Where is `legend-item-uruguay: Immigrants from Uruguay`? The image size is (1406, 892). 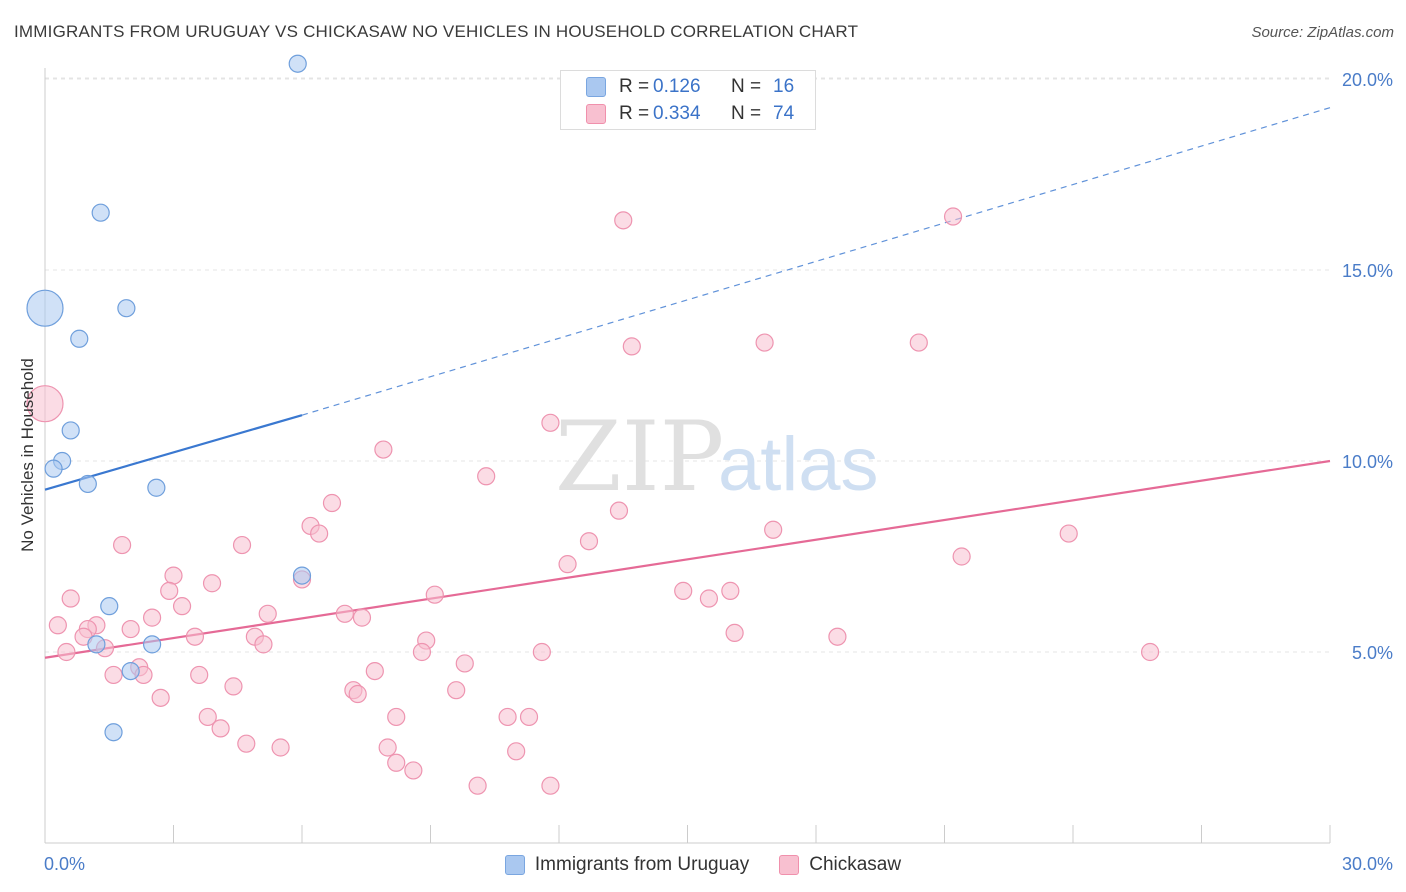
legend-item-uruguay: Immigrants from Uruguay is located at coordinates (627, 865).